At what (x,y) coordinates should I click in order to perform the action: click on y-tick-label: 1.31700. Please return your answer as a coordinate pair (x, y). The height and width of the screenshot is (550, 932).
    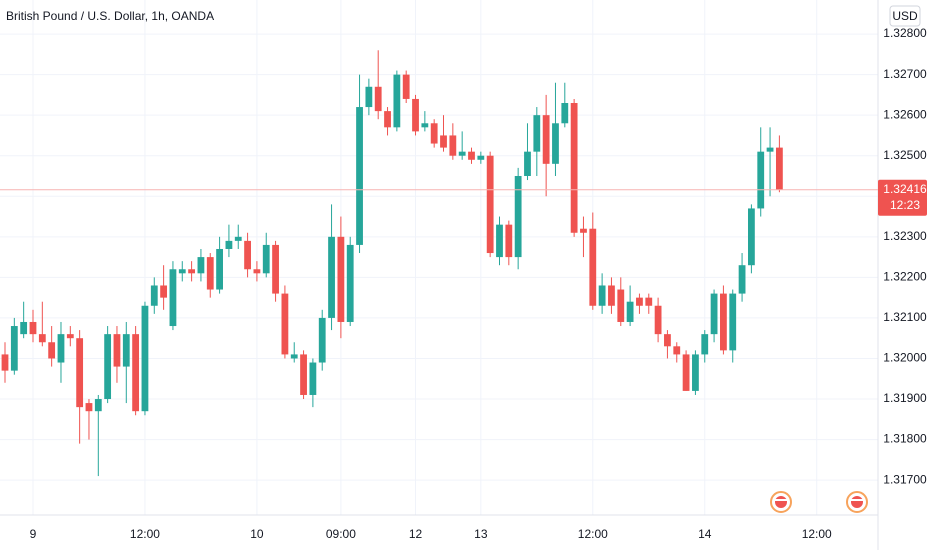
    Looking at the image, I should click on (905, 479).